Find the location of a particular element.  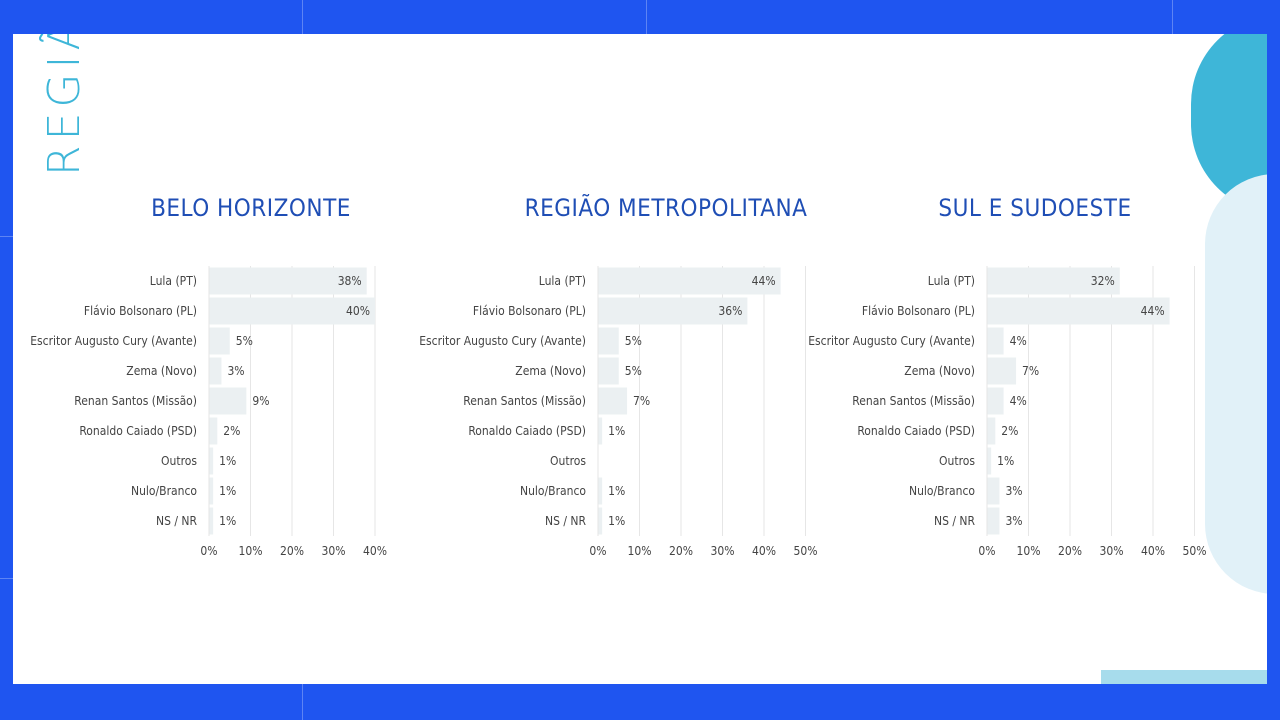

chart-title: BELO HORIZONTE is located at coordinates (251, 208).